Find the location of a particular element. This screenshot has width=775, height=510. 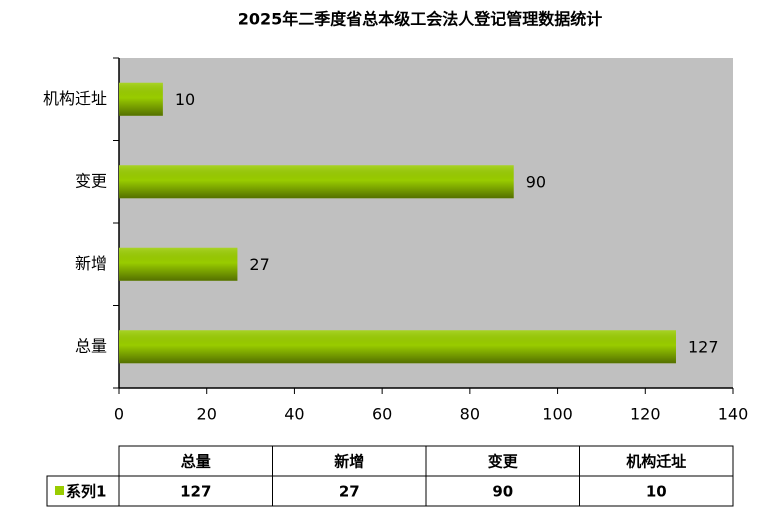

data-label: 27 is located at coordinates (259, 264).